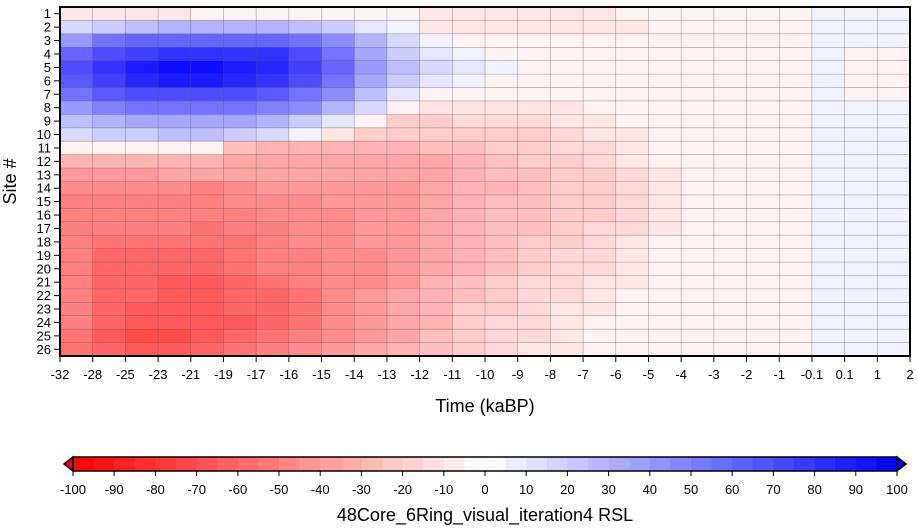 The image size is (917, 531). I want to click on x-tick-label: -14, so click(354, 374).